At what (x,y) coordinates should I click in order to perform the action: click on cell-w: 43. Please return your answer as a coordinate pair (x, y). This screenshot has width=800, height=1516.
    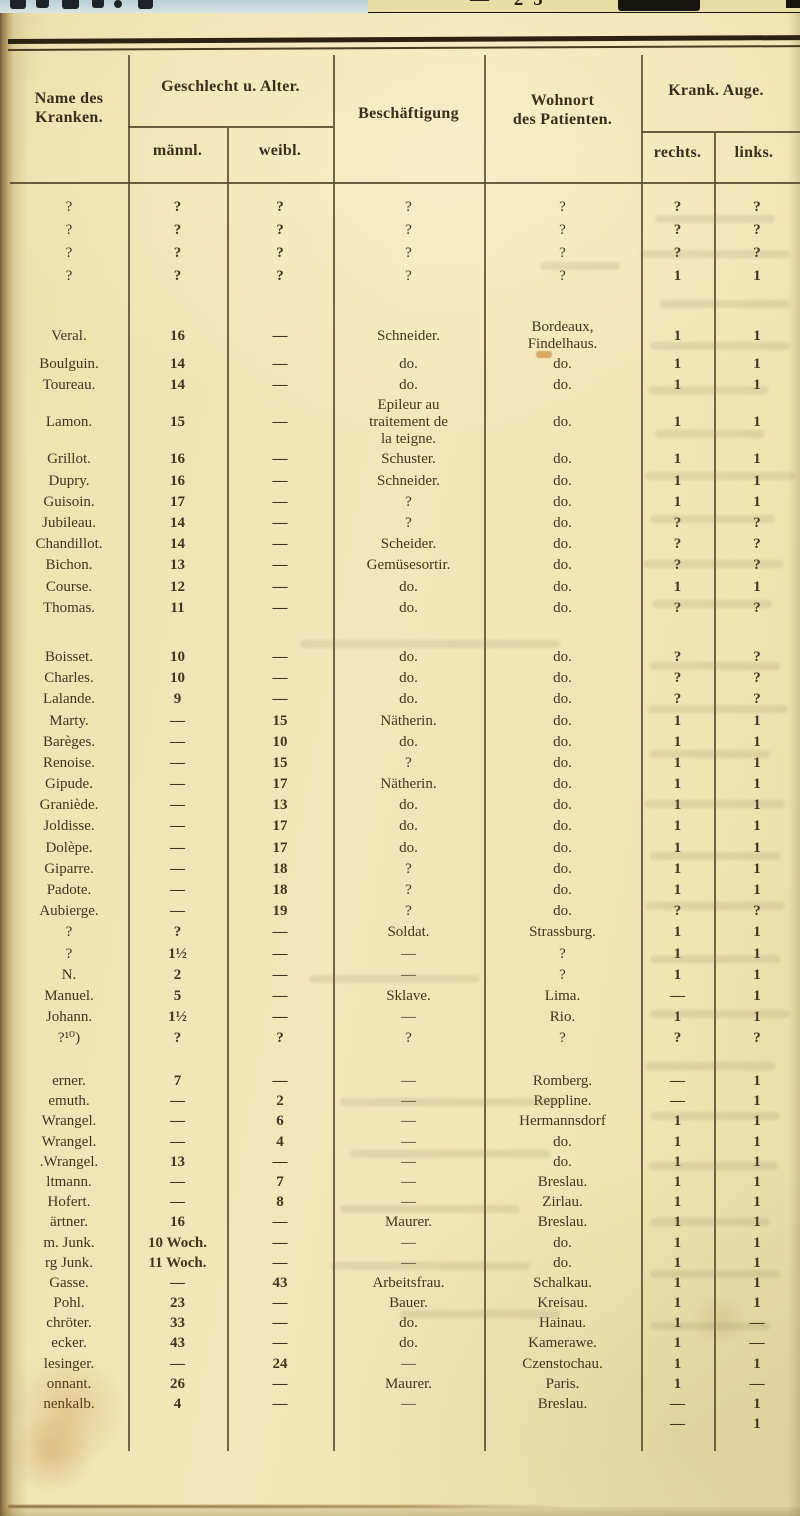
    Looking at the image, I should click on (280, 1282).